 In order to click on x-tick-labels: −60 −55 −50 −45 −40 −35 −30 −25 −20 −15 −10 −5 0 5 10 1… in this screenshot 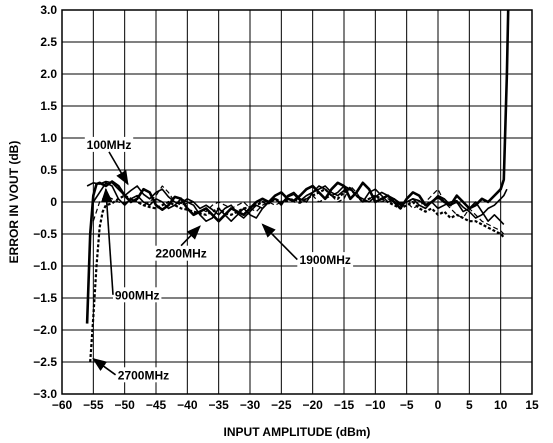, I will do `click(295, 405)`.